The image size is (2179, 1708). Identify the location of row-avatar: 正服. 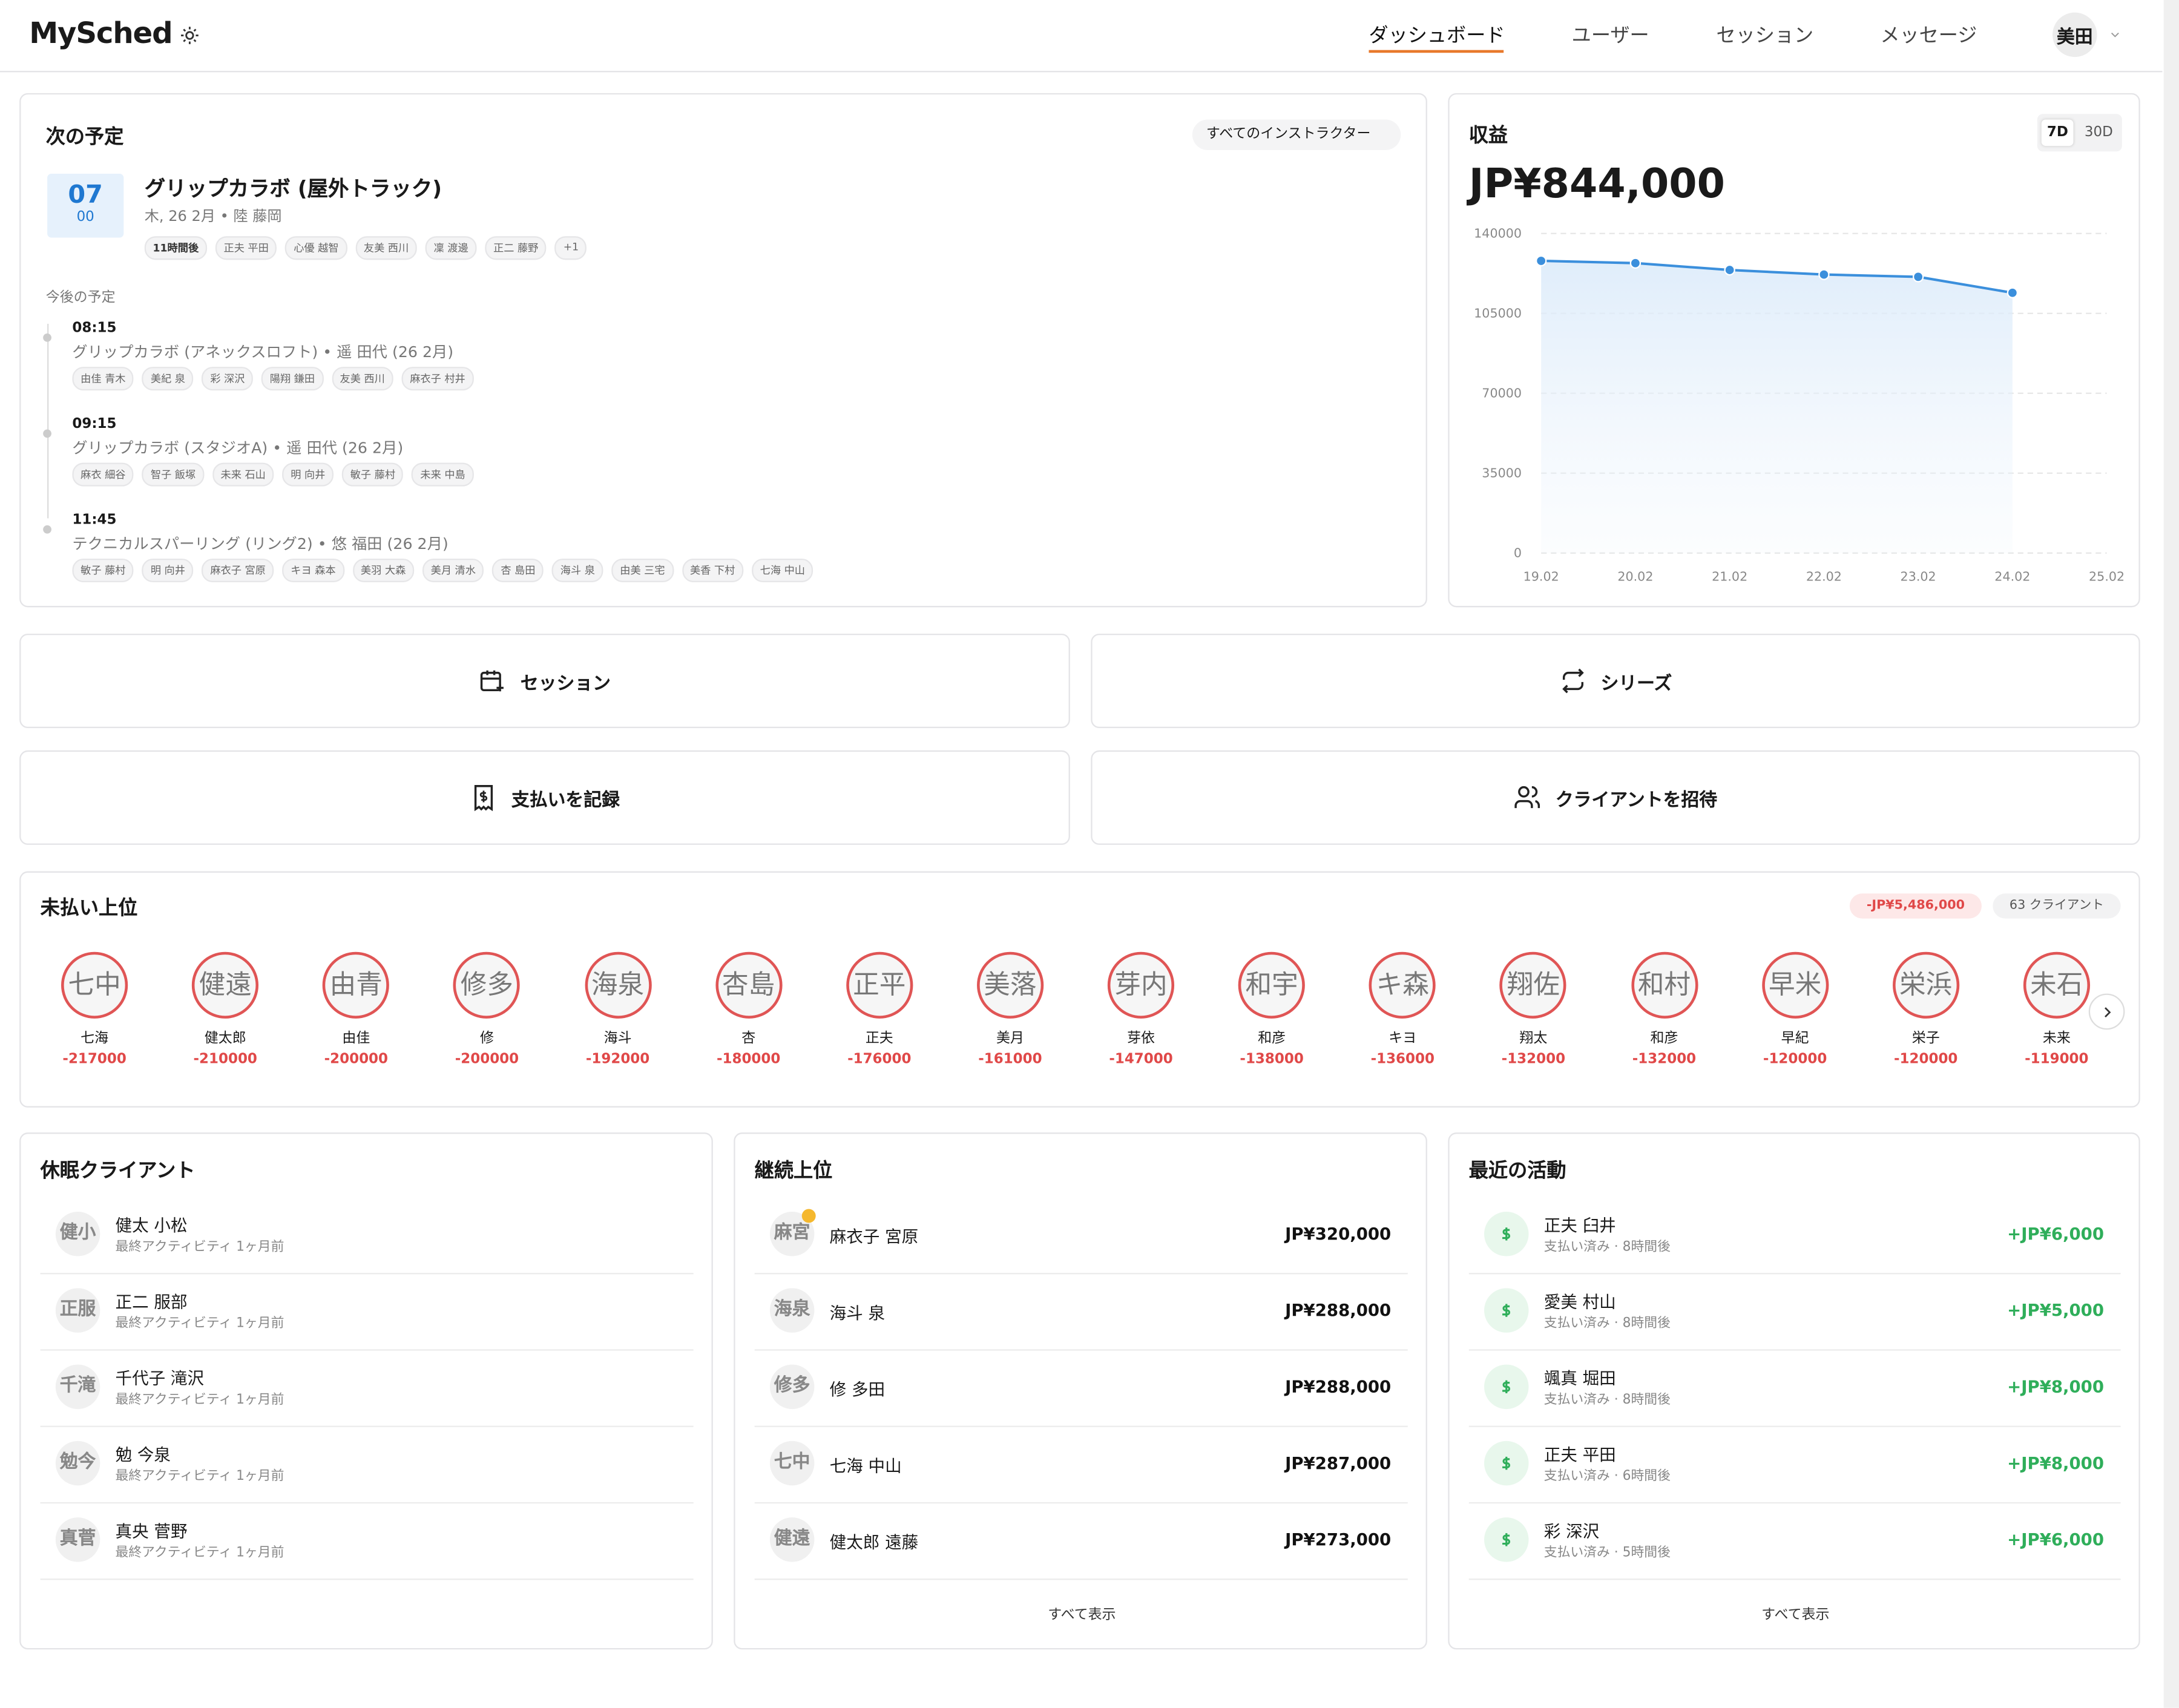
(77, 1310).